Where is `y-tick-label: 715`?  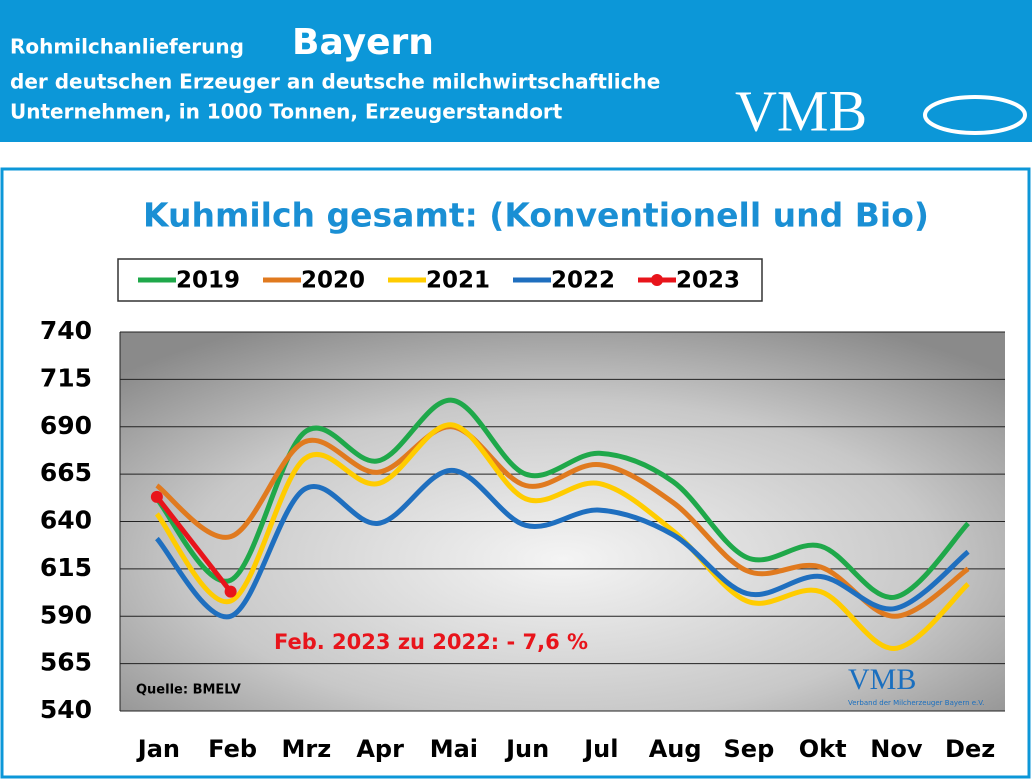 y-tick-label: 715 is located at coordinates (66, 377).